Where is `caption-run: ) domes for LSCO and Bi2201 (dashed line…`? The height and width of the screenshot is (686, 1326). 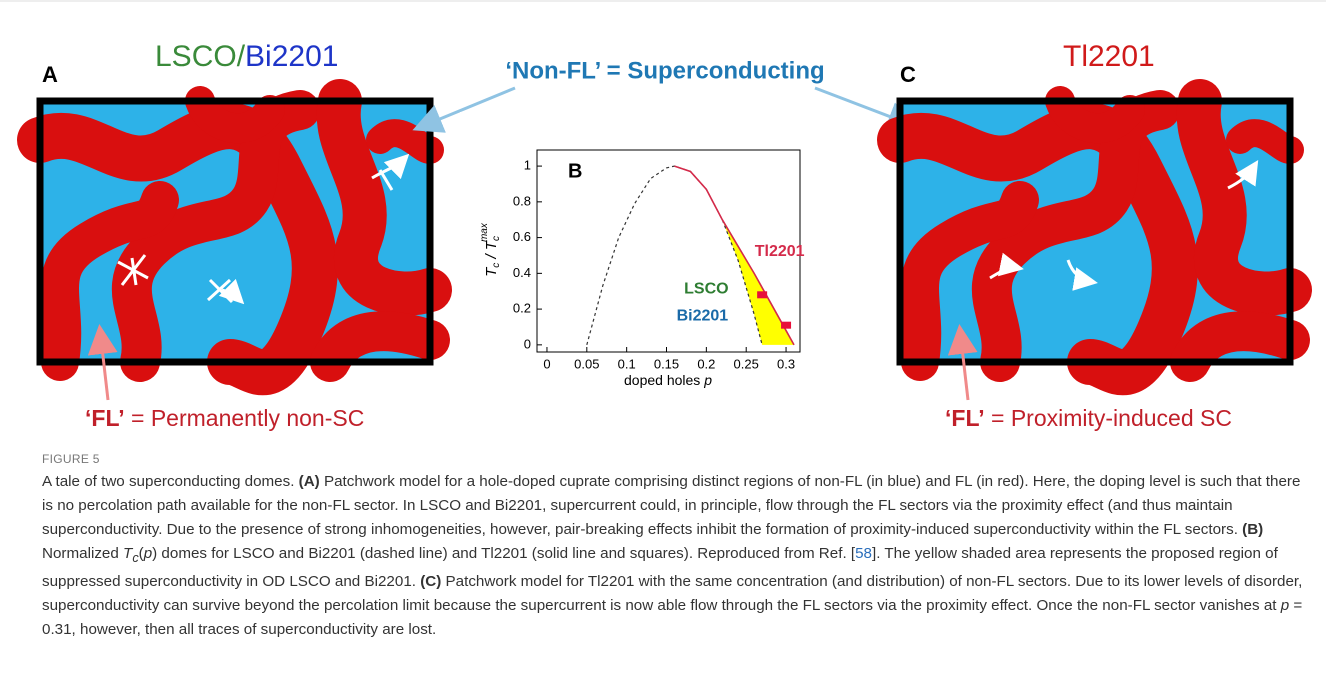
caption-run: ) domes for LSCO and Bi2201 (dashed line… is located at coordinates (504, 553).